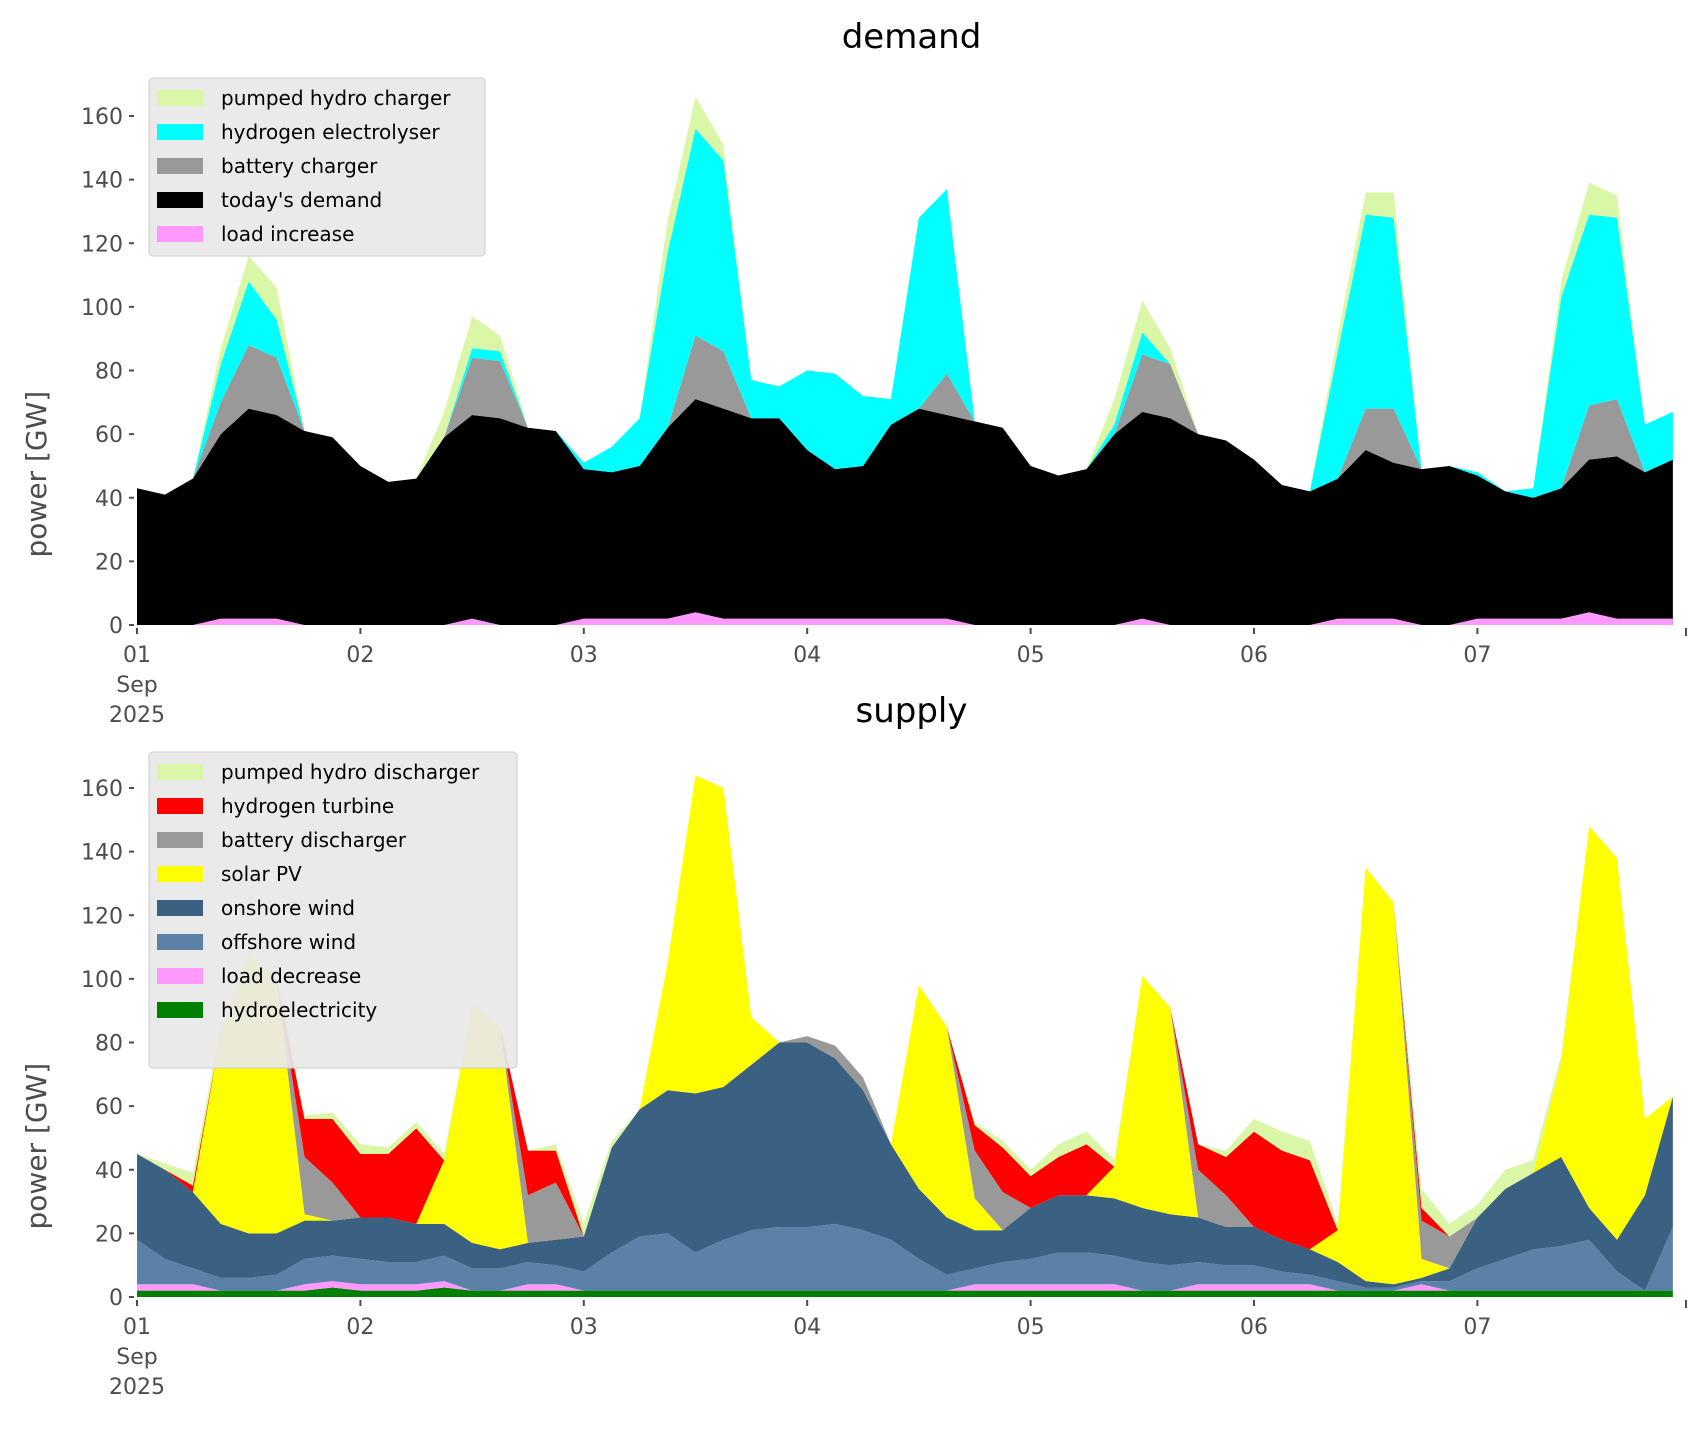 This screenshot has width=1706, height=1431. I want to click on chart-title-supply: supply, so click(912, 711).